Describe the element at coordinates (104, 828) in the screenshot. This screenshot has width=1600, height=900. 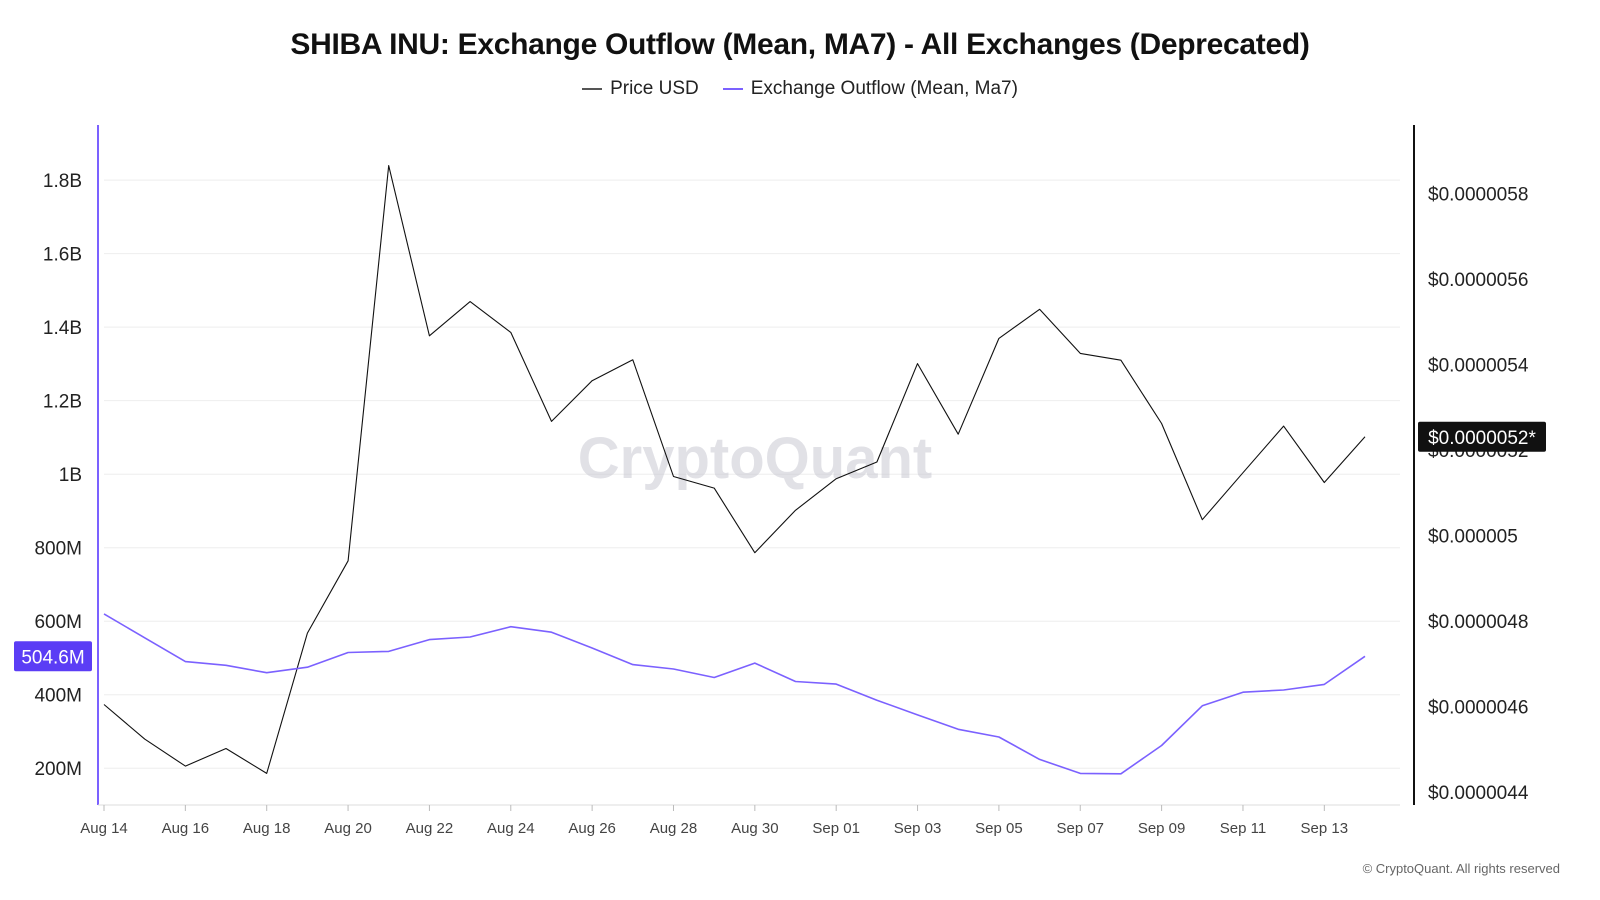
I see `x-axis-tick-label: Aug 14` at that location.